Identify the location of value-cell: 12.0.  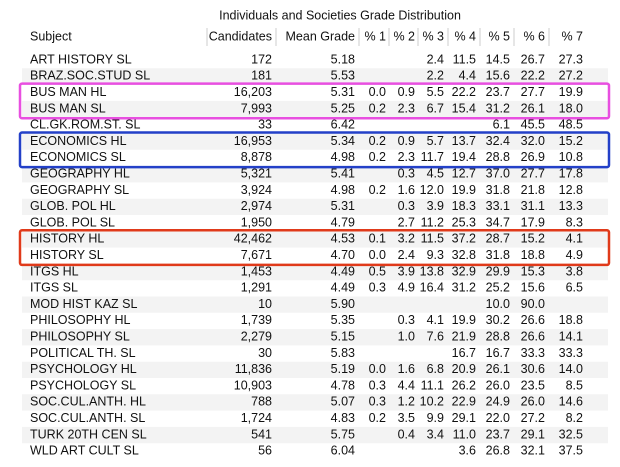
(432, 190).